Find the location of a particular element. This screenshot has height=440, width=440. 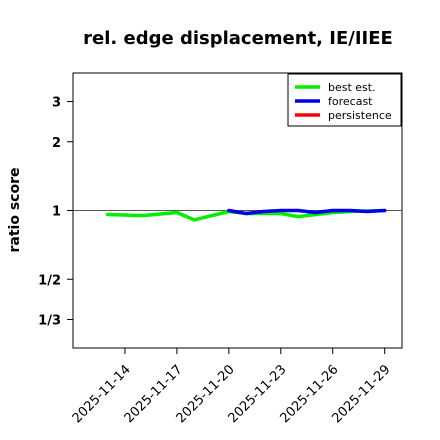

series-line-forecast is located at coordinates (307, 212).